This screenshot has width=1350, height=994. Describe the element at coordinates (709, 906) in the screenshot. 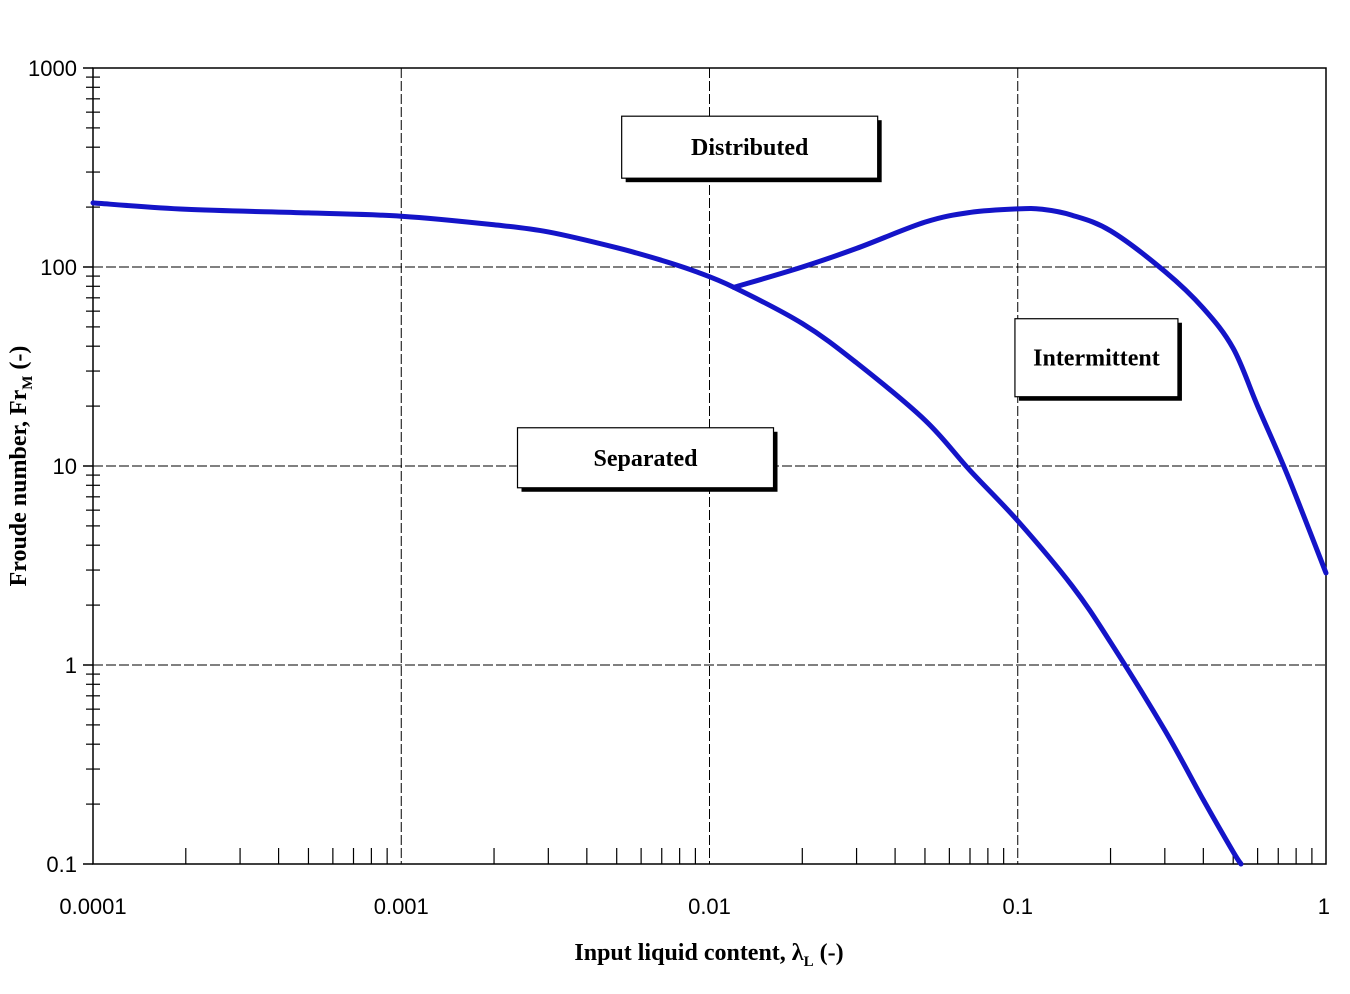

I see `x-tick-label: 0.01` at that location.